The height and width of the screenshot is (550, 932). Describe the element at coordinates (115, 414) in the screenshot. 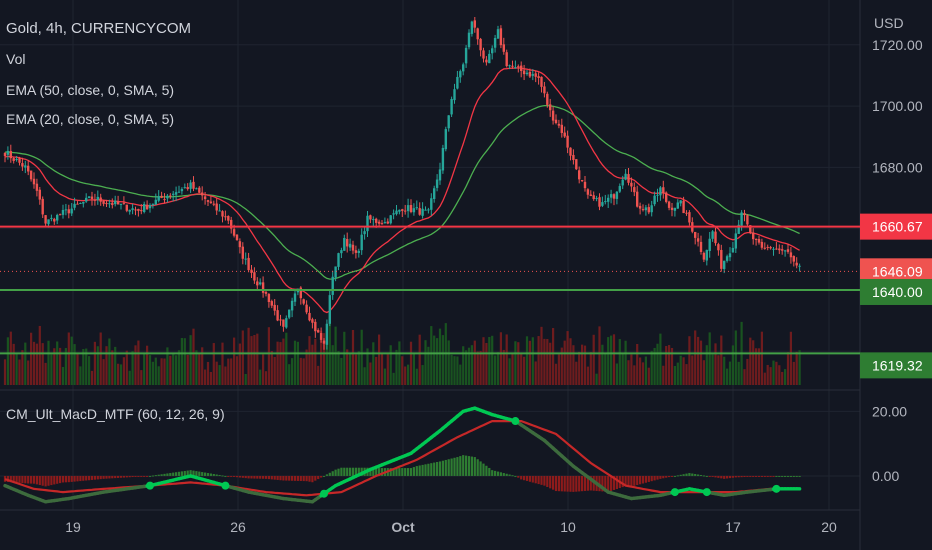

I see `macd-legend: CM_Ult_MacD_MTF (60, 12, 26, 9)` at that location.